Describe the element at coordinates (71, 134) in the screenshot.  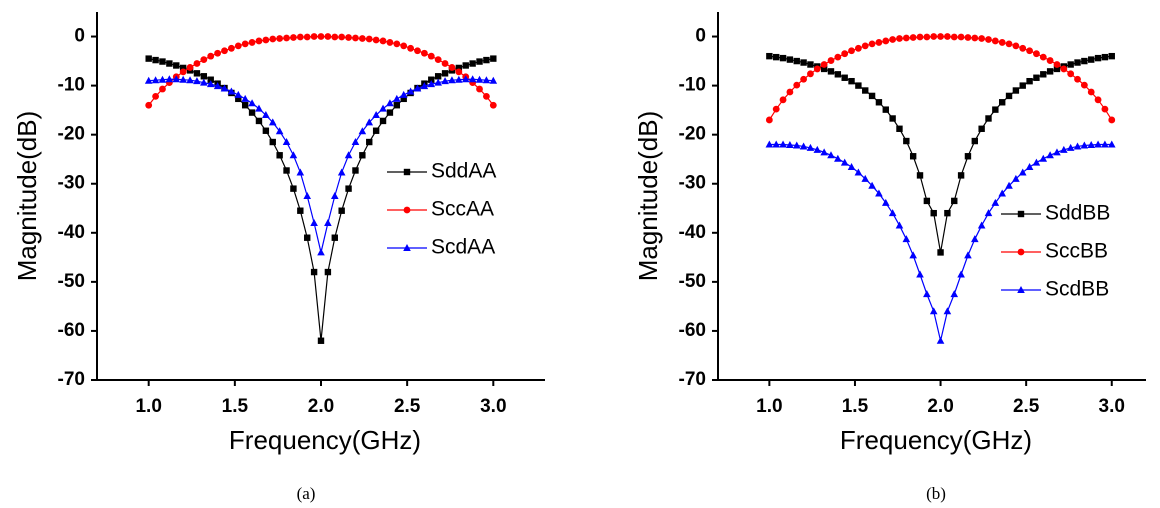
I see `y-tick-label: -20` at that location.